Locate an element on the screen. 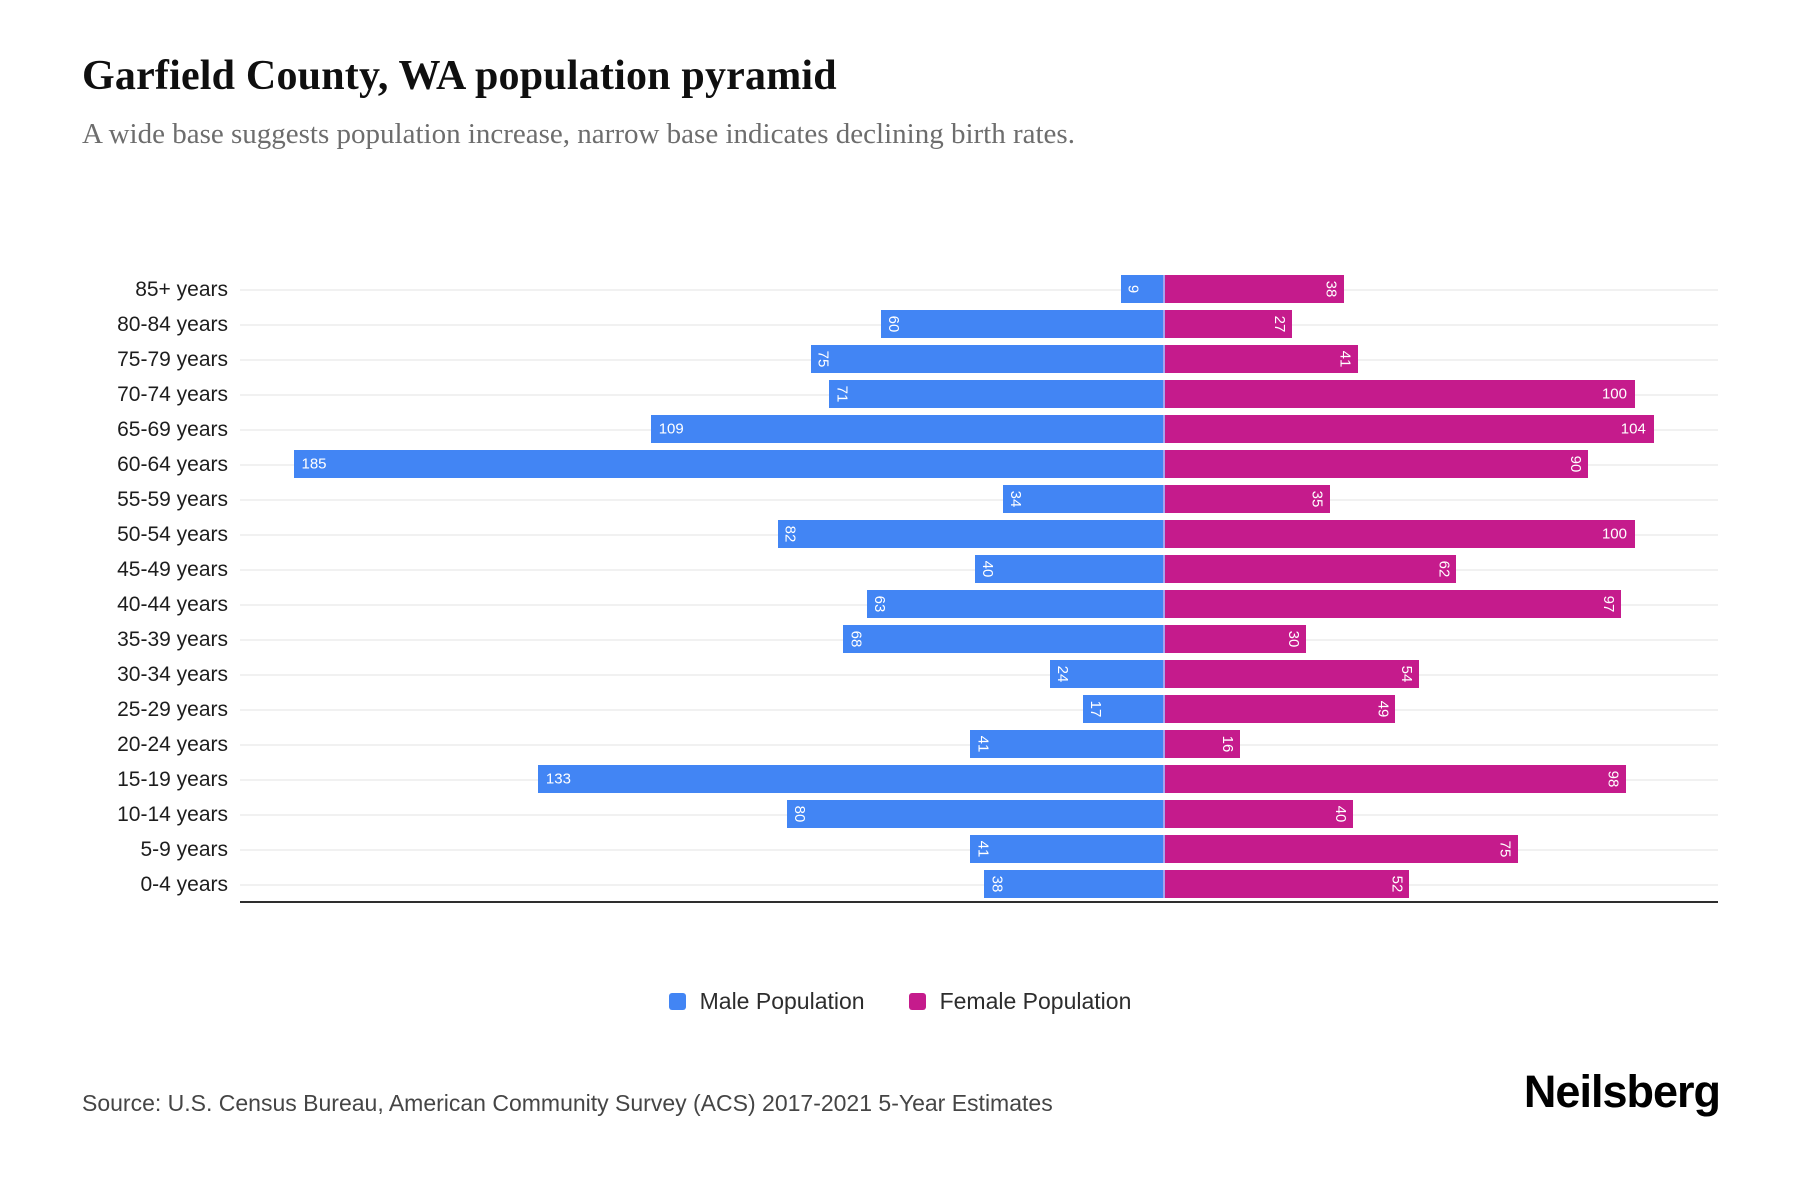 The height and width of the screenshot is (1200, 1800). row-plot: 17 49 is located at coordinates (979, 709).